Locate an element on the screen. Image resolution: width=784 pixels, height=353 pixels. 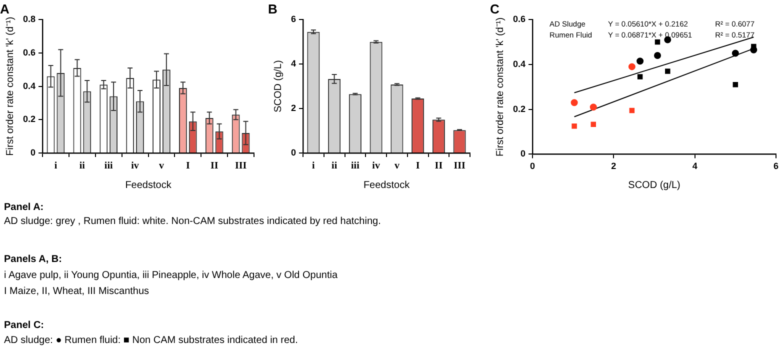
x-tick-label: 4 is located at coordinates (695, 166).